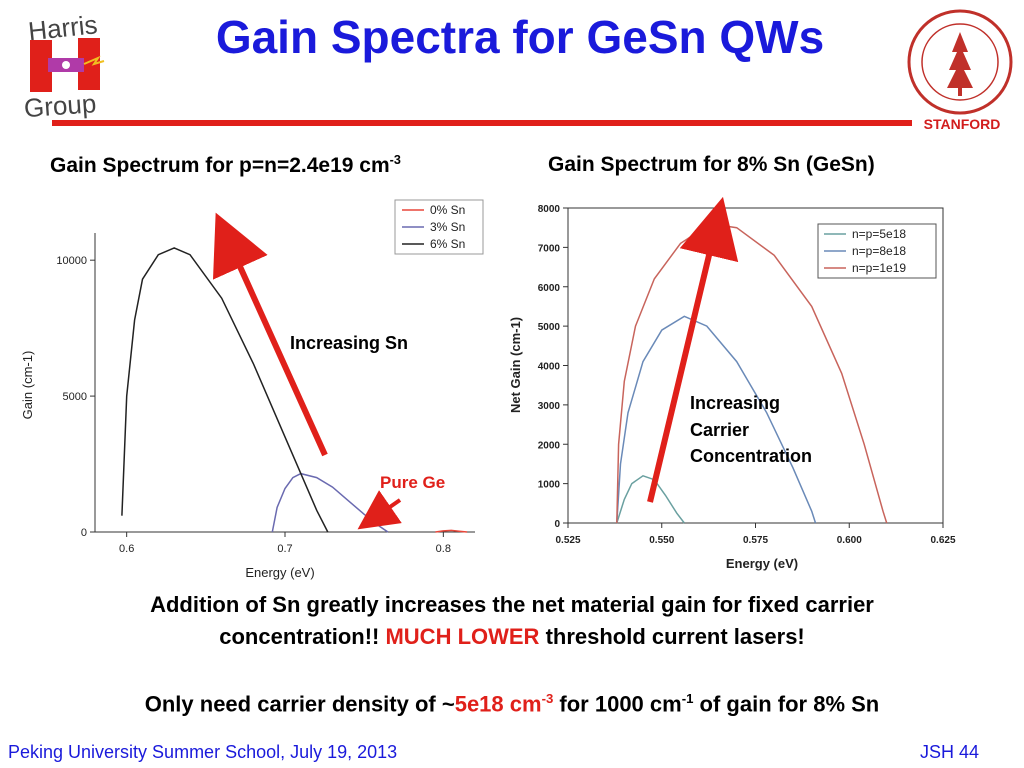 The width and height of the screenshot is (1024, 768). What do you see at coordinates (279, 572) in the screenshot?
I see `left-x-axis-label: Energy (eV)` at bounding box center [279, 572].